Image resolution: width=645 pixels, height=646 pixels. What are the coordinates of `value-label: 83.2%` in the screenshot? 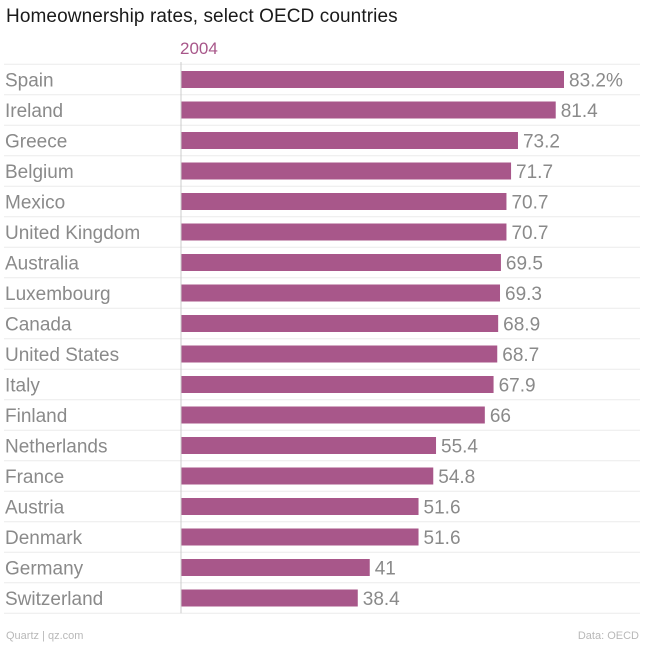 It's located at (596, 81).